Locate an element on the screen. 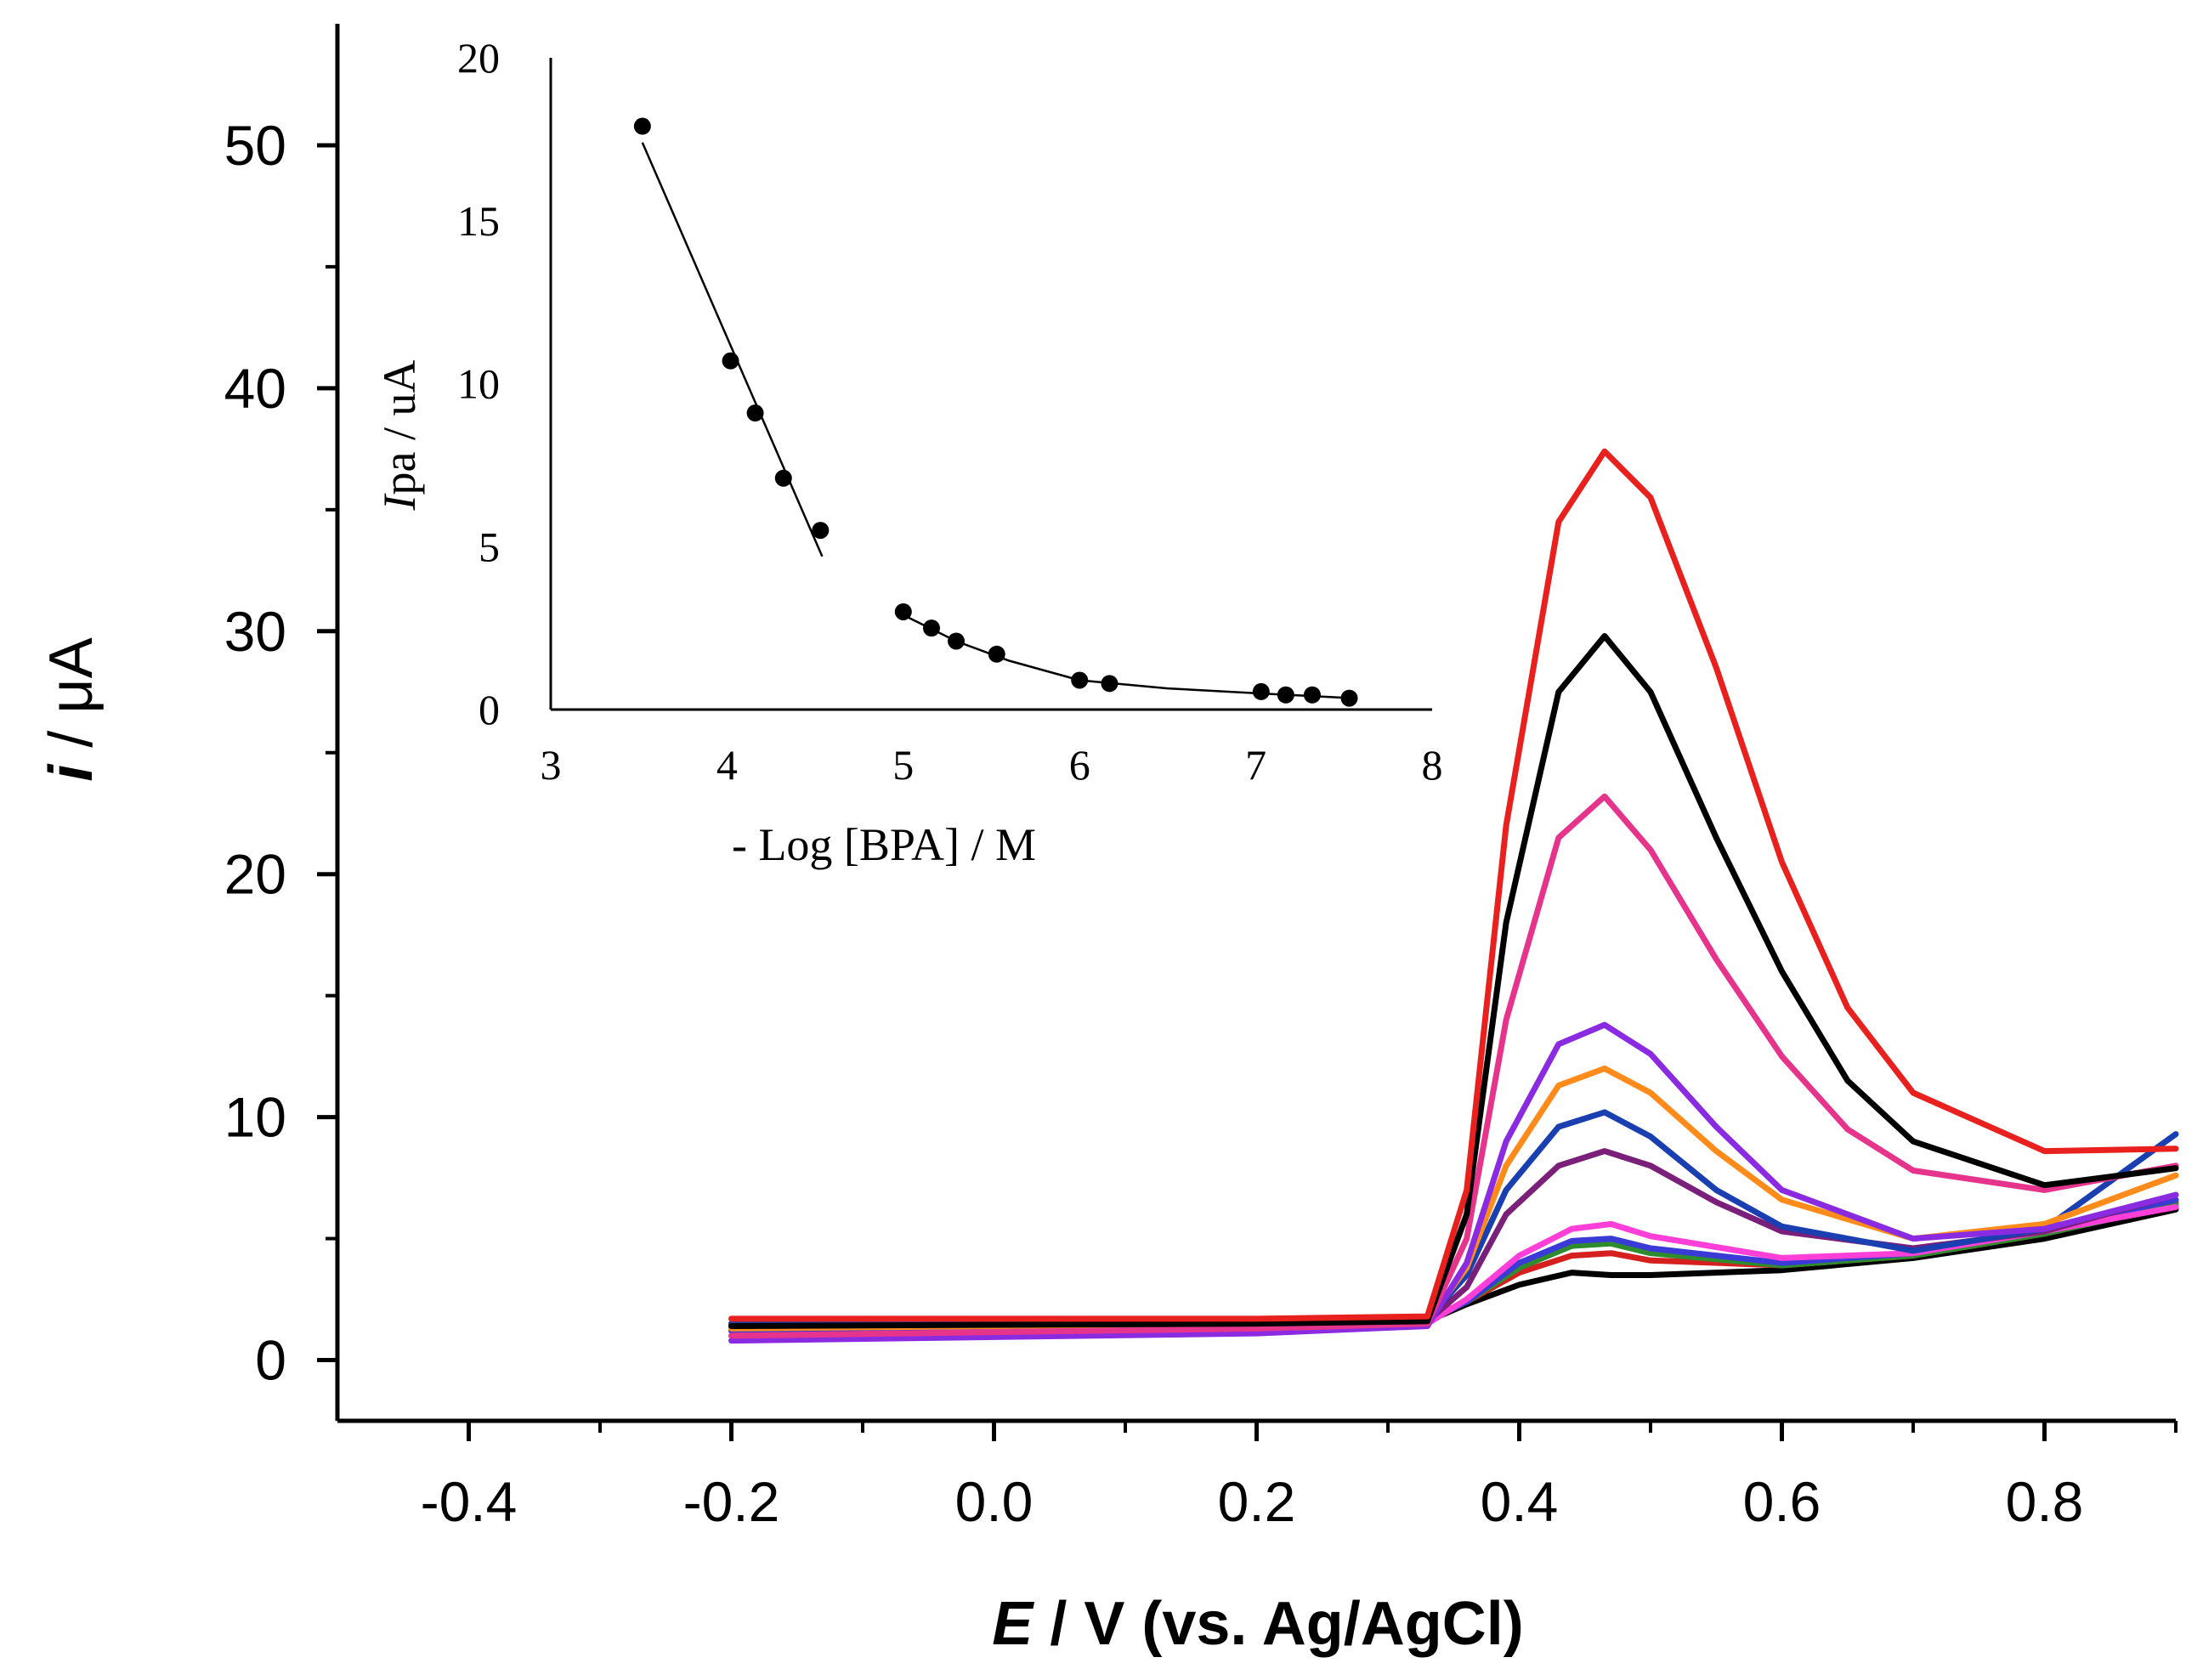 The width and height of the screenshot is (2203, 1680). inset-x-tick-label: 6 is located at coordinates (1079, 765).